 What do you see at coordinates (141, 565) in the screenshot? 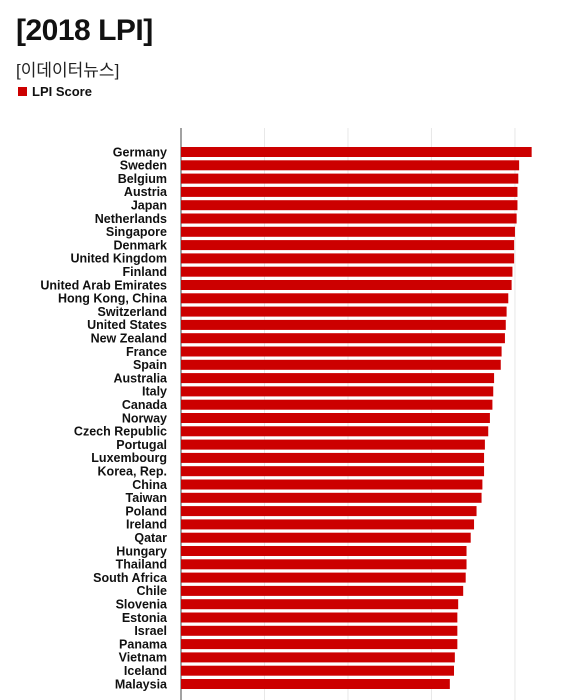
I see `category-label: Thailand` at bounding box center [141, 565].